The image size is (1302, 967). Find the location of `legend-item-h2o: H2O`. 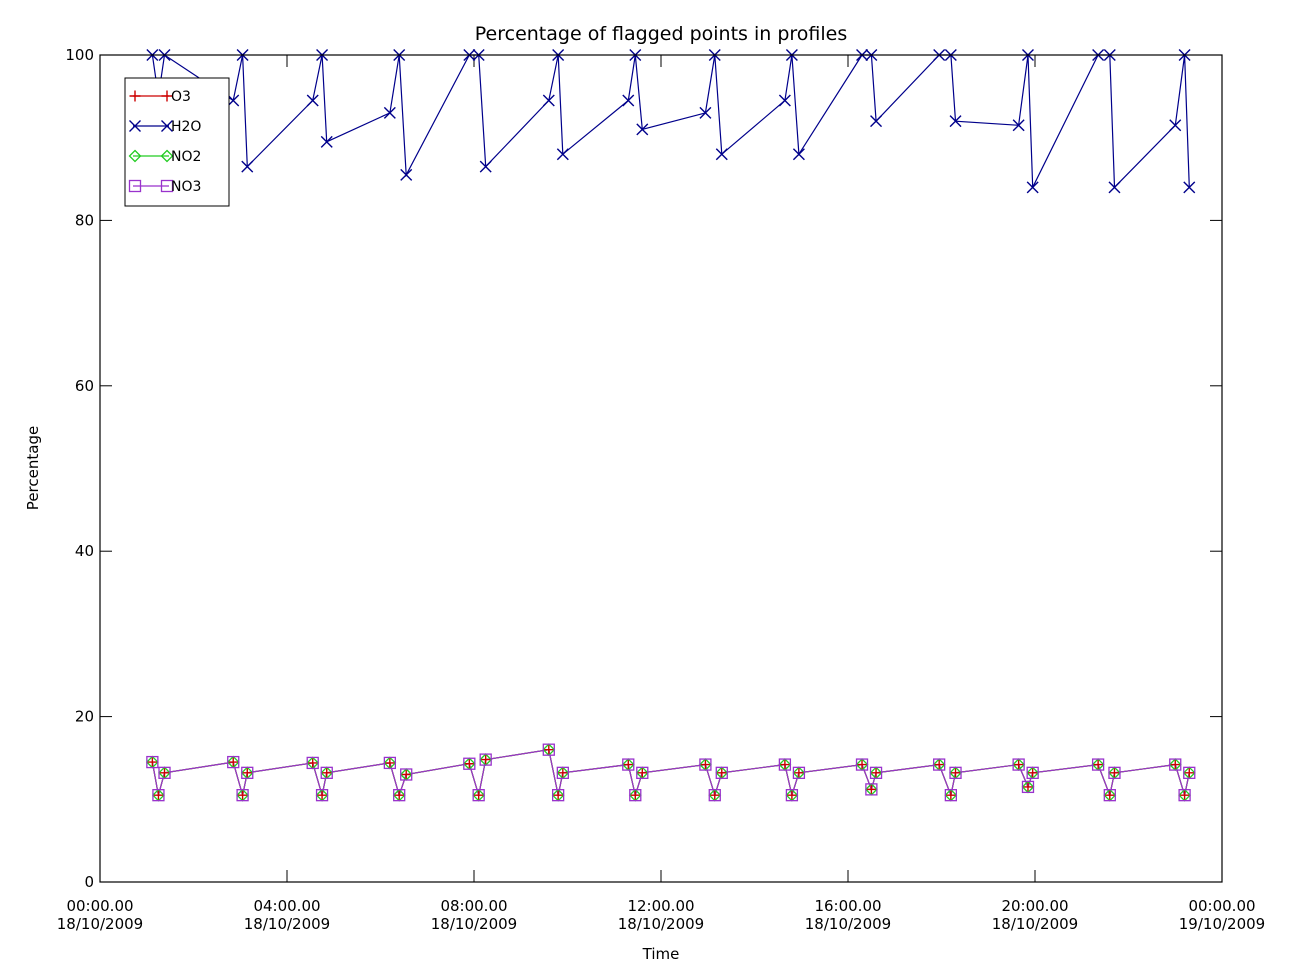

legend-item-h2o: H2O is located at coordinates (165, 127).